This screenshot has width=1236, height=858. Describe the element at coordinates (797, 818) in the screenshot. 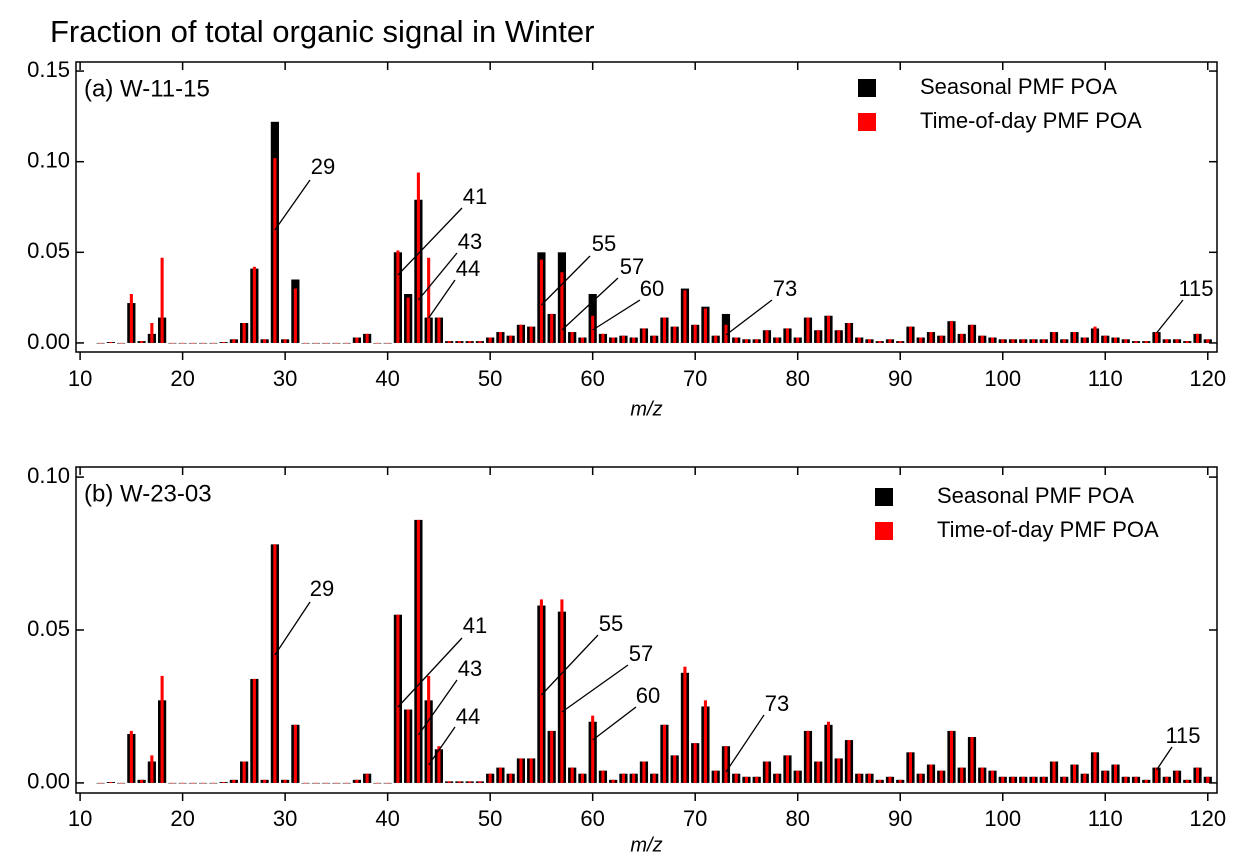

I see `x-tick-label: 80` at that location.